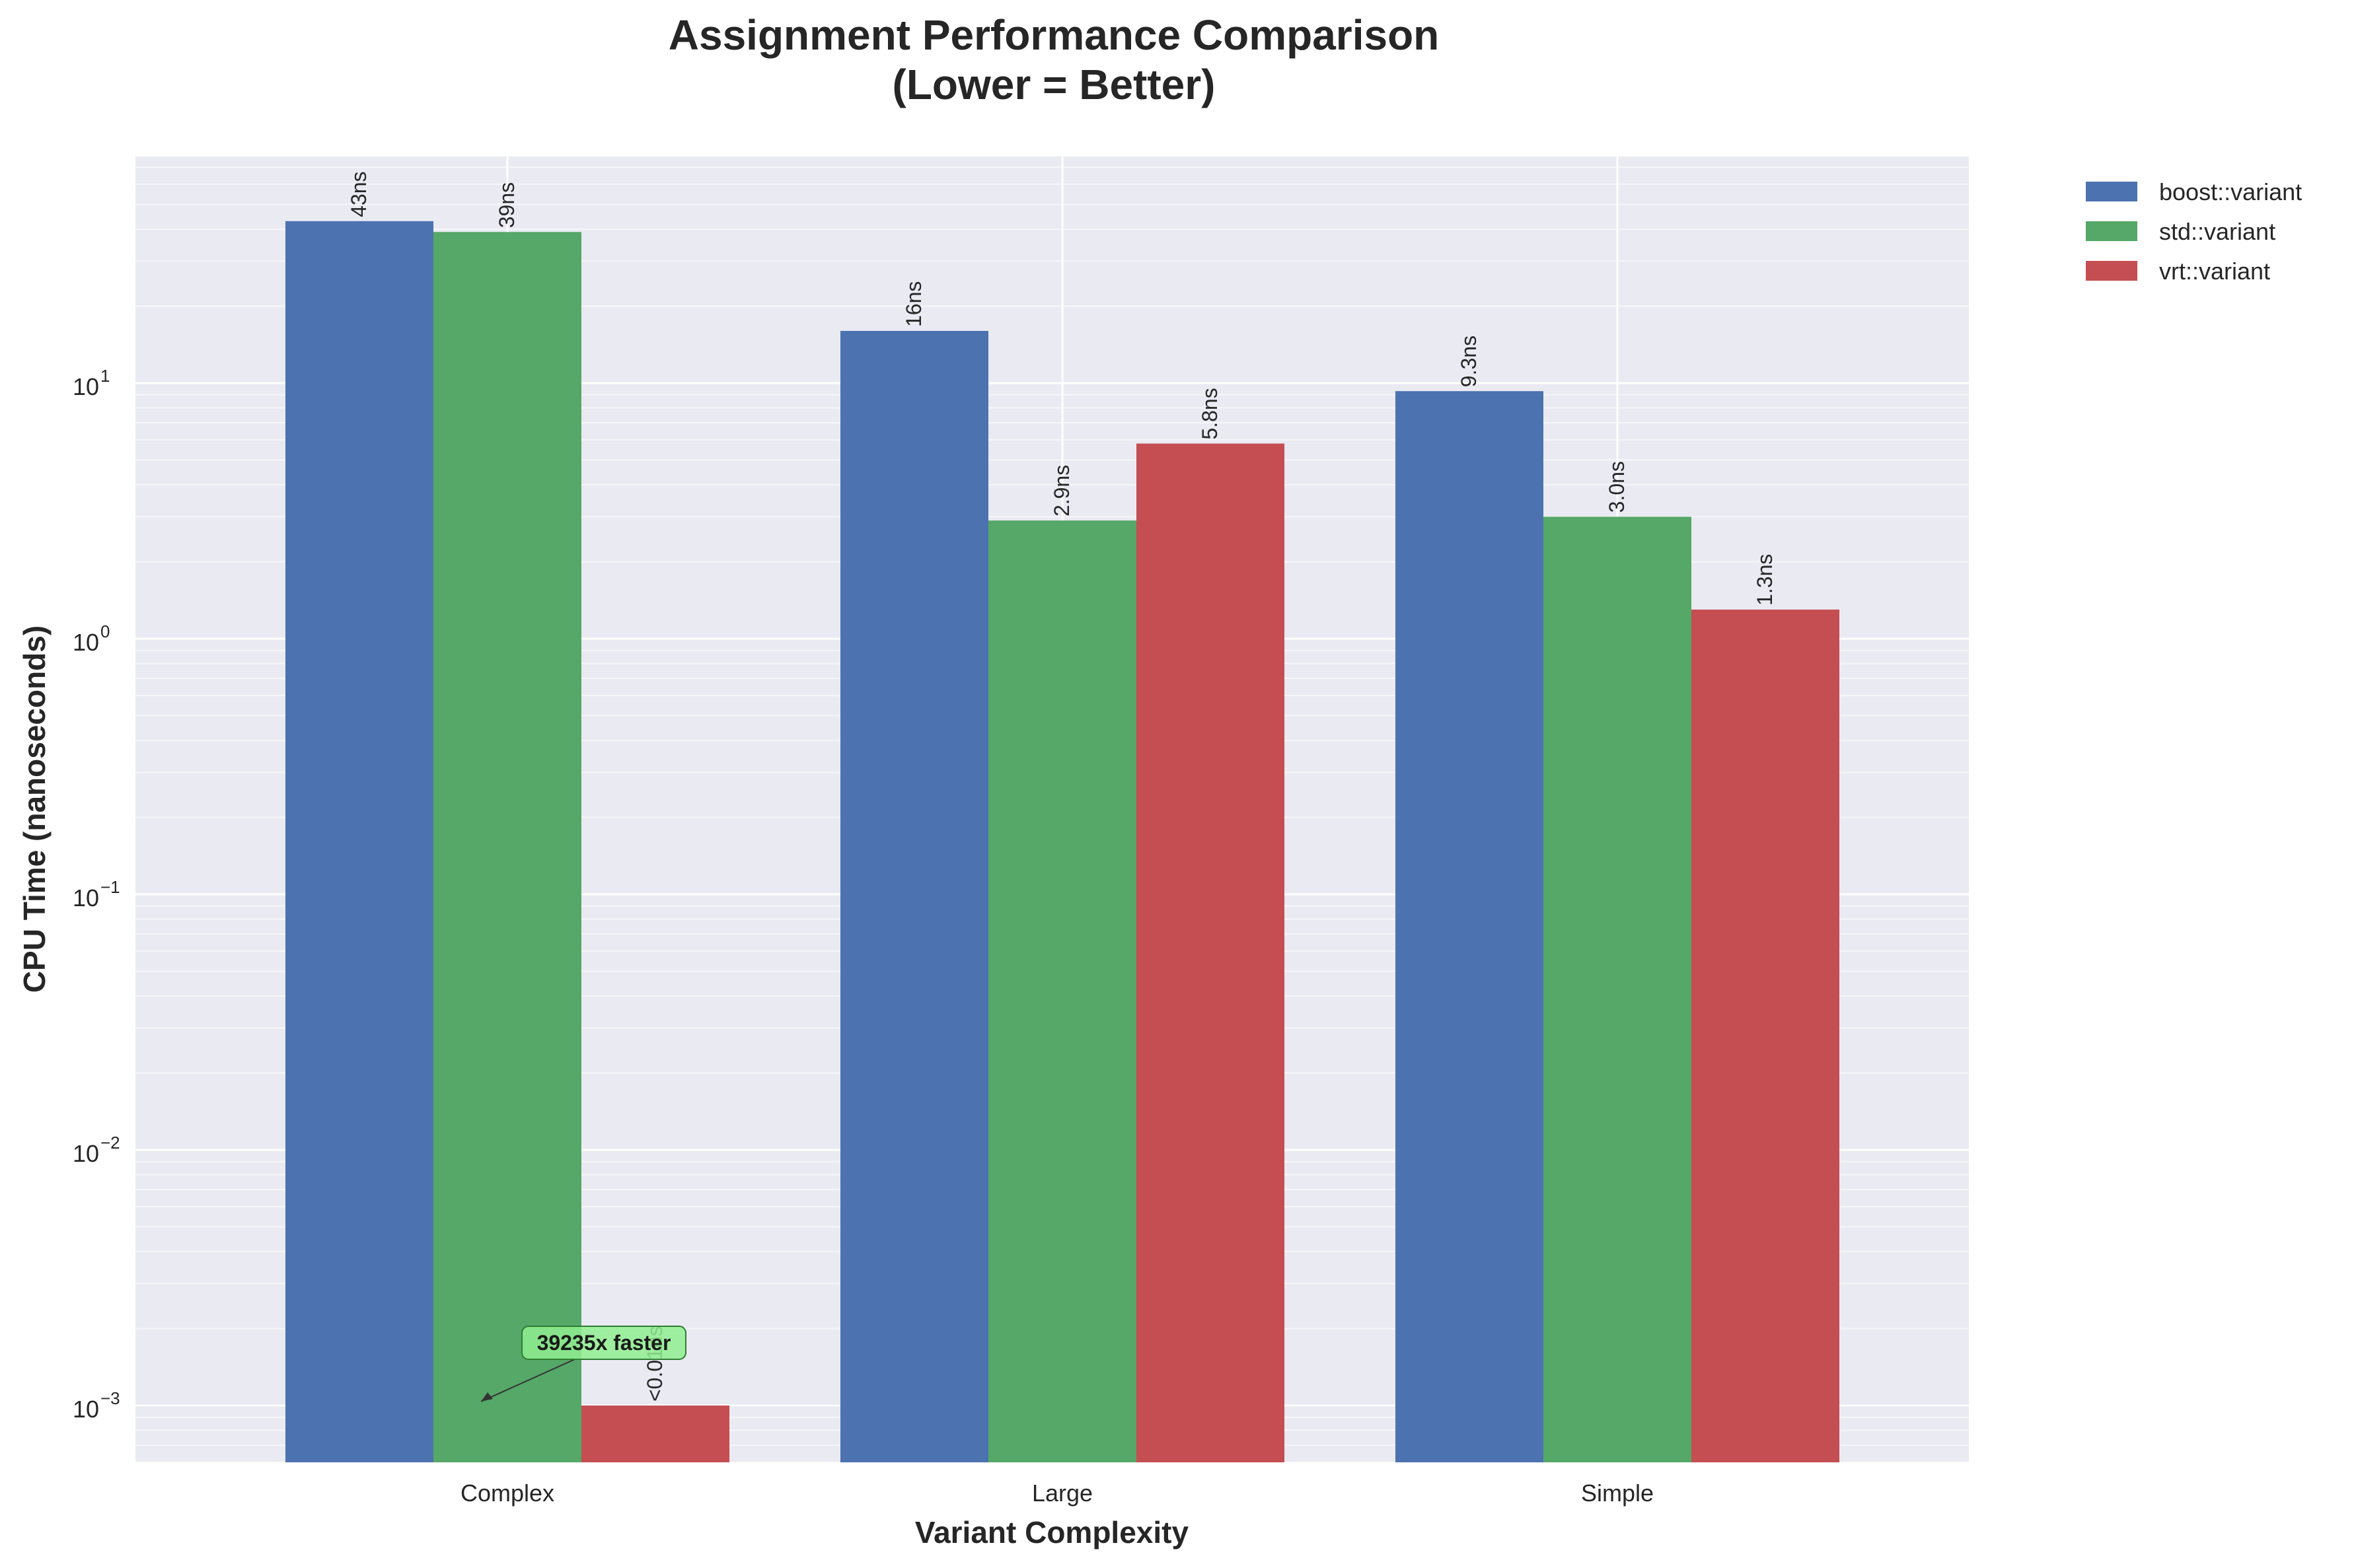  Describe the element at coordinates (1210, 413) in the screenshot. I see `bar-value-label: 5.8ns` at that location.